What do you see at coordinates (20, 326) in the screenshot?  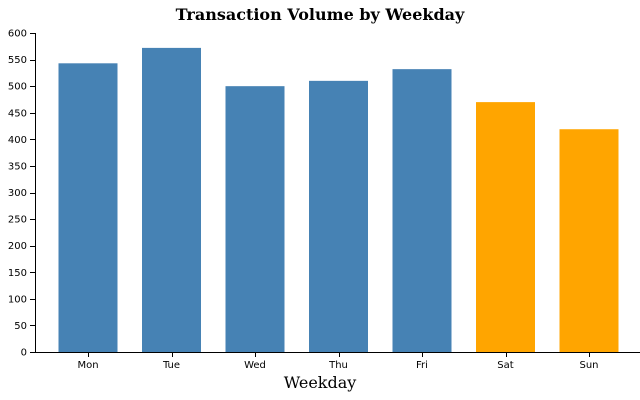 I see `y-tick-label: 50` at bounding box center [20, 326].